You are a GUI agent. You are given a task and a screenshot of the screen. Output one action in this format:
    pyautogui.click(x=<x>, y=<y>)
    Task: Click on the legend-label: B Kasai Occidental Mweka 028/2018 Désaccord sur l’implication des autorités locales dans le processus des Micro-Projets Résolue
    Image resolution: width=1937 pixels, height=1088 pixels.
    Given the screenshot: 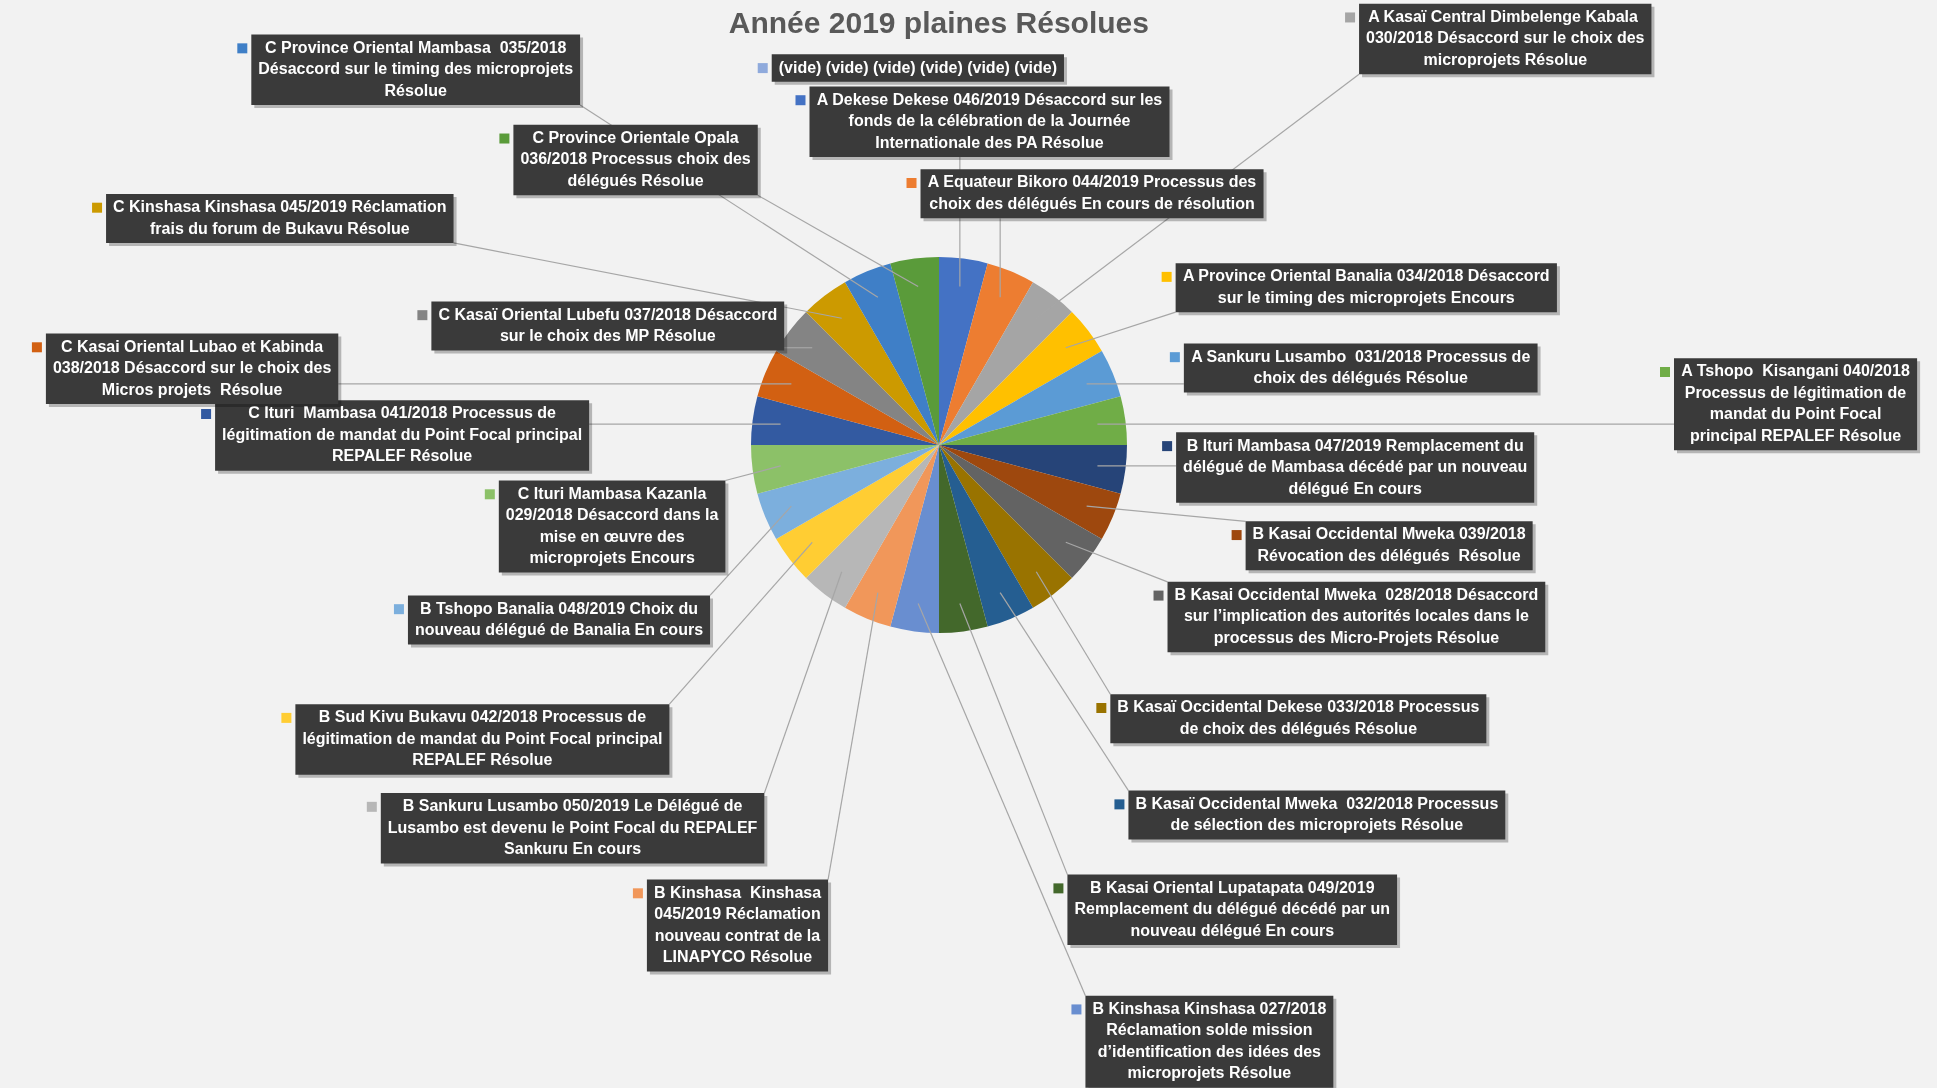 What is the action you would take?
    pyautogui.click(x=1356, y=616)
    